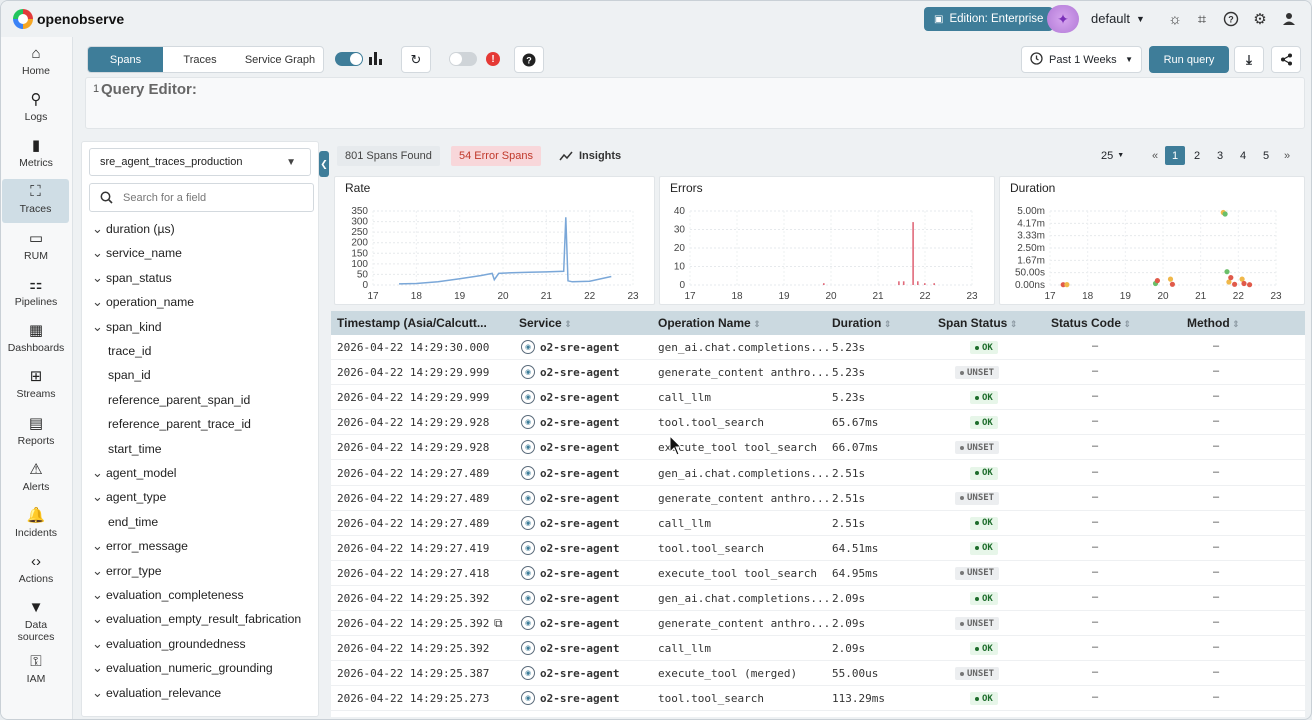 This screenshot has height=720, width=1312. What do you see at coordinates (413, 373) in the screenshot?
I see `timestamp-cell: 2026-04-22 14:29:29.999` at bounding box center [413, 373].